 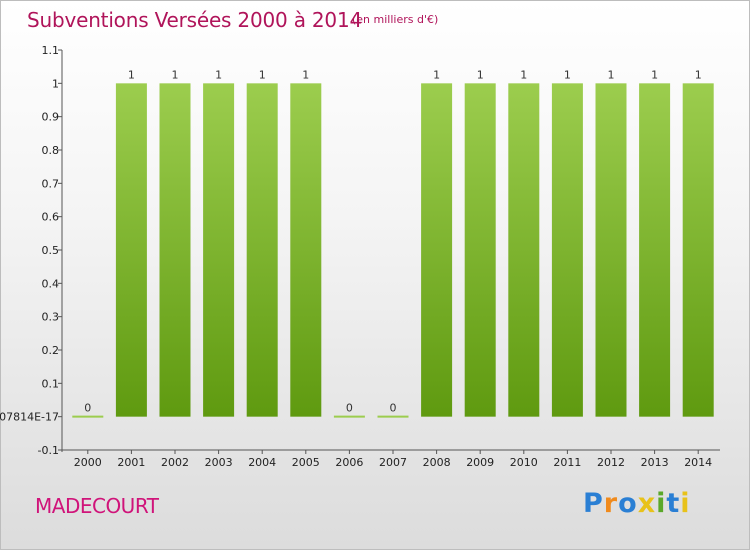 I want to click on x-tick-label: 2000, so click(x=88, y=462).